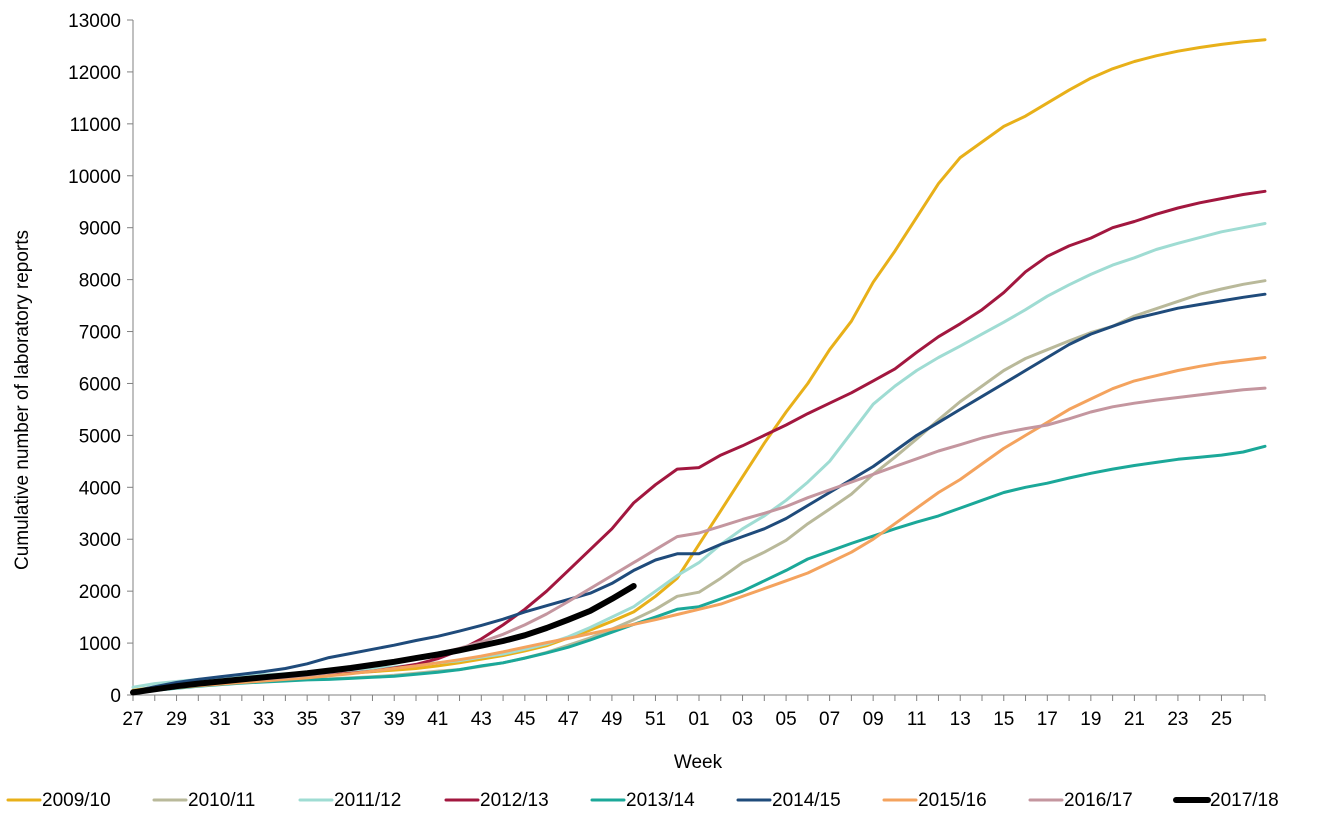 The width and height of the screenshot is (1338, 821). What do you see at coordinates (873, 719) in the screenshot?
I see `x-tick-label: 09` at bounding box center [873, 719].